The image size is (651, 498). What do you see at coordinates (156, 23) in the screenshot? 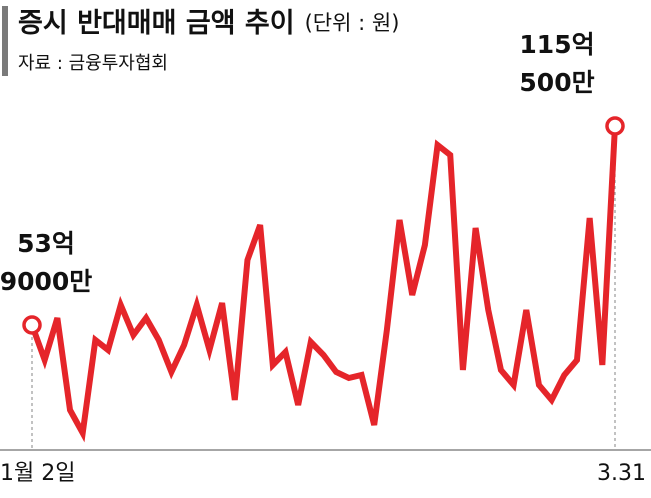
I see `title: 증시 반대매매 금액 추이` at bounding box center [156, 23].